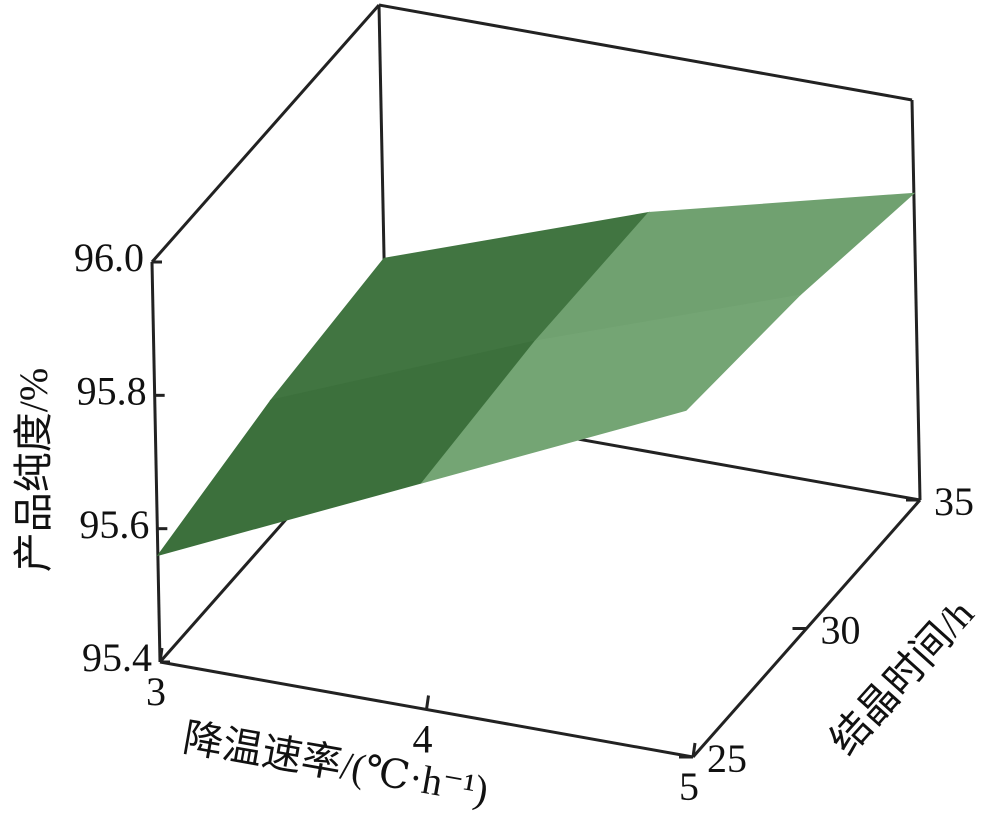 The height and width of the screenshot is (838, 1000). I want to click on surface-patch, so click(611, 389).